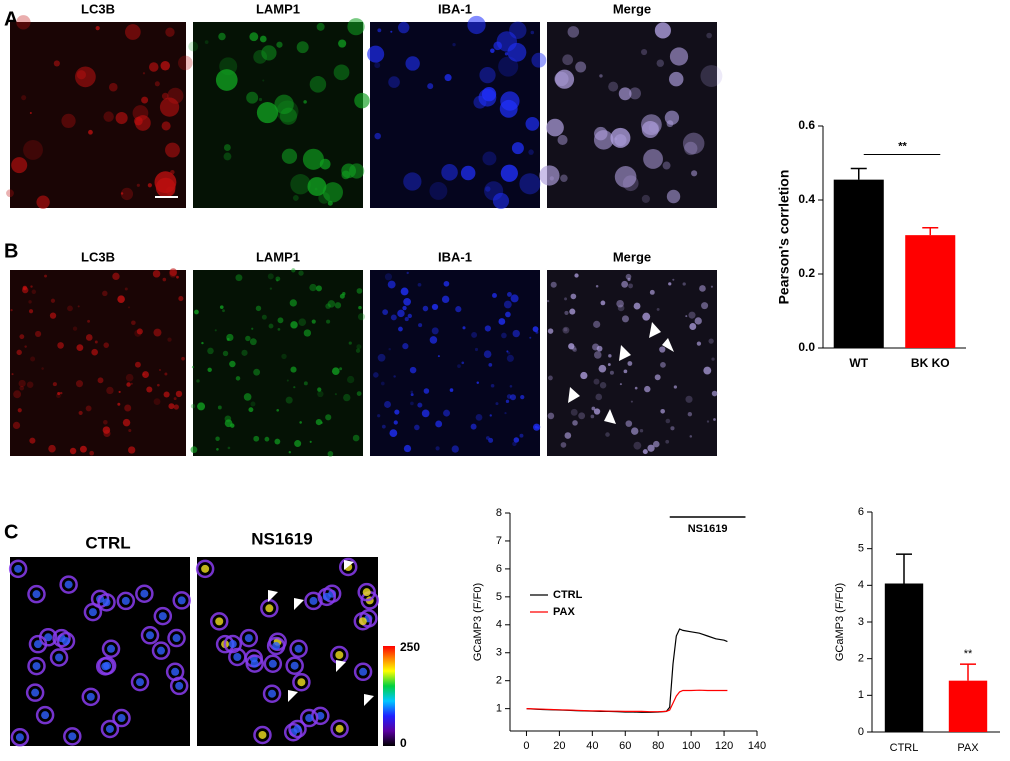 Image resolution: width=1010 pixels, height=761 pixels. Describe the element at coordinates (278, 8) in the screenshot. I see `column-header: LAMP1` at that location.